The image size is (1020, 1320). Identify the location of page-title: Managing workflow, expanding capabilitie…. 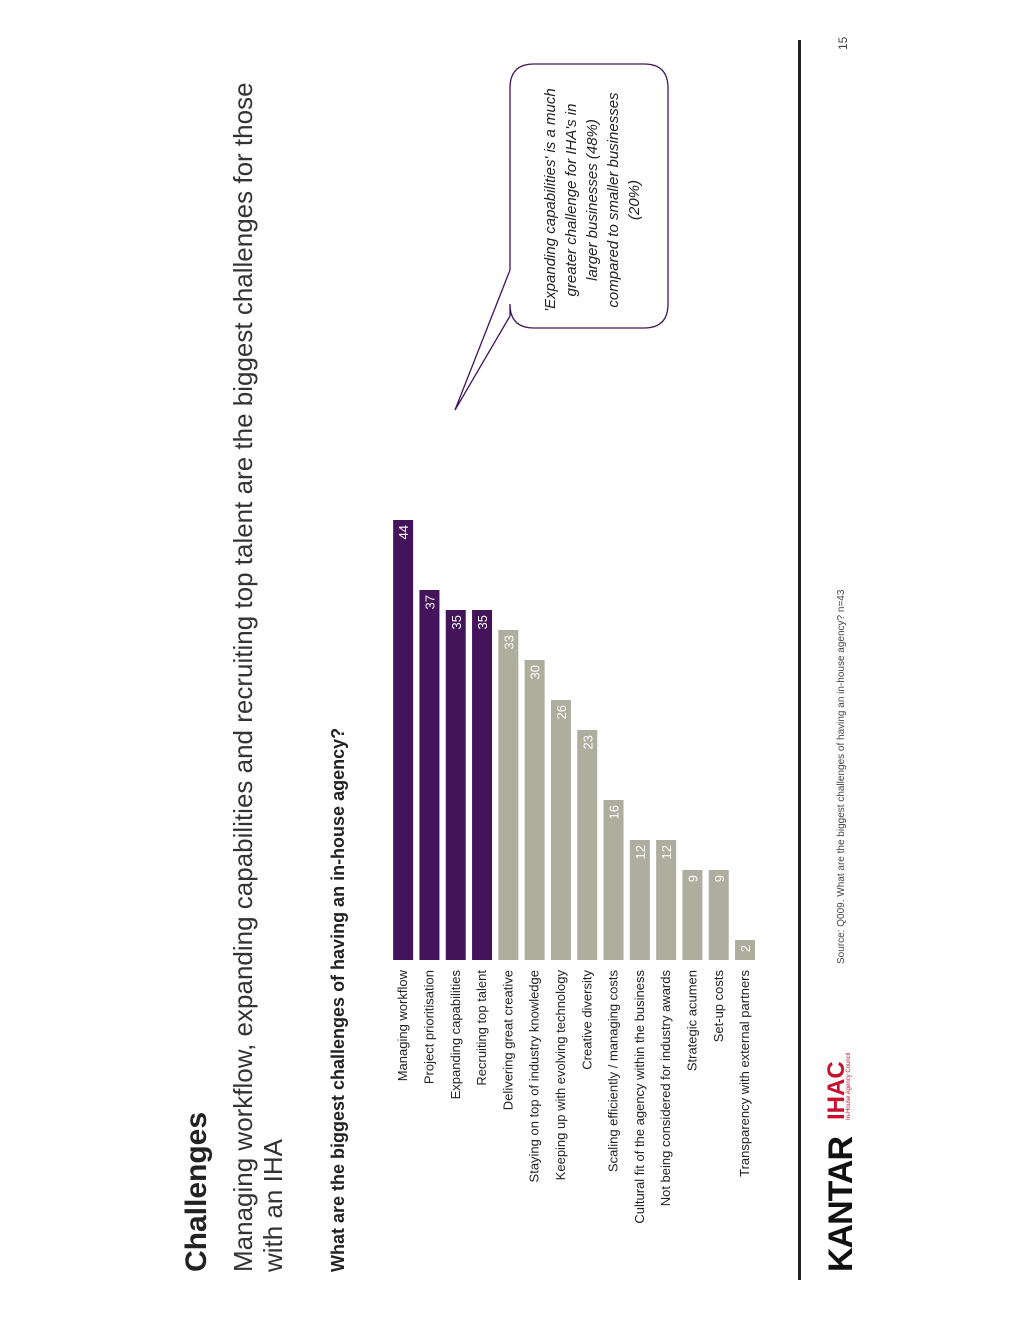
(258, 677).